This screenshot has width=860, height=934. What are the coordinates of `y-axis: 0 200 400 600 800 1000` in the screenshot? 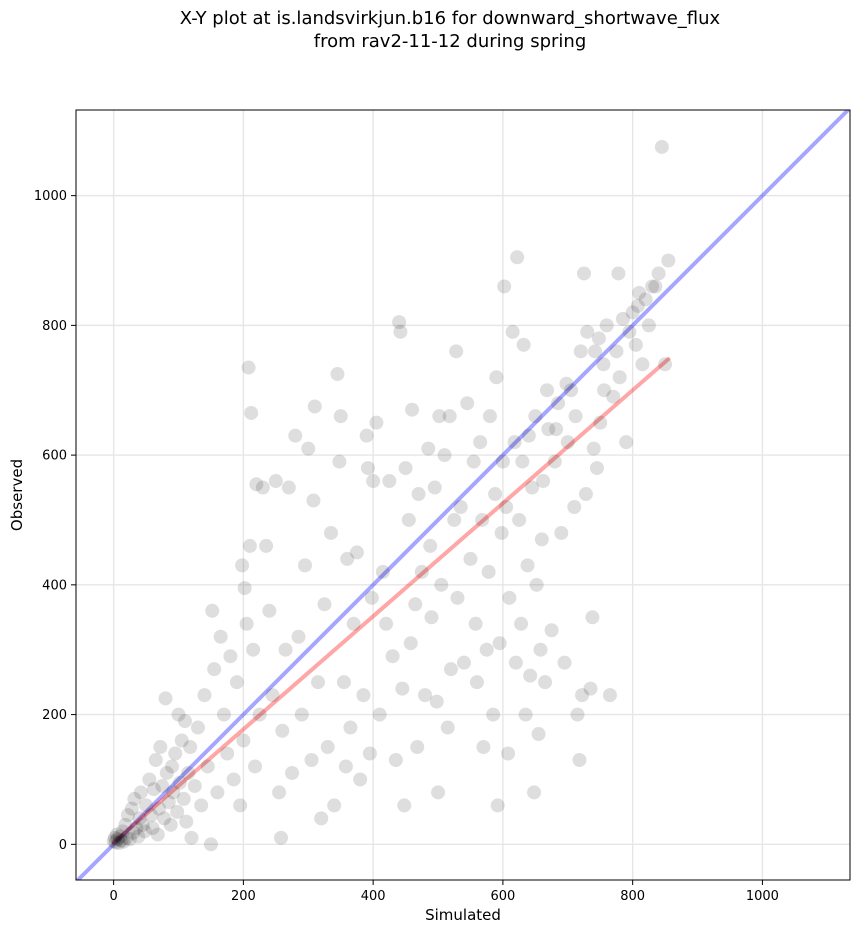 It's located at (55, 521).